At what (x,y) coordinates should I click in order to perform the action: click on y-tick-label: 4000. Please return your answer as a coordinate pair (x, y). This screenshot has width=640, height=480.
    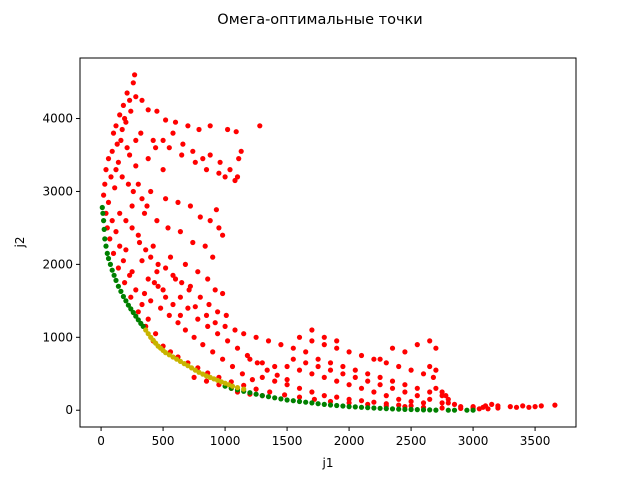
    Looking at the image, I should click on (57, 119).